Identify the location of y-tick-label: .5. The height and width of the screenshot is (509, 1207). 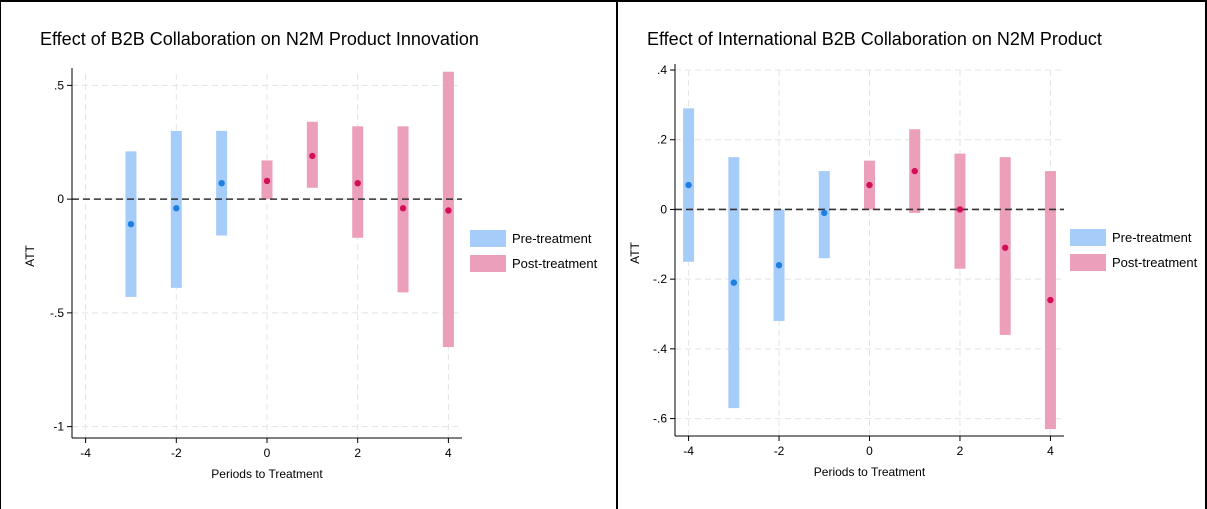
(59, 85).